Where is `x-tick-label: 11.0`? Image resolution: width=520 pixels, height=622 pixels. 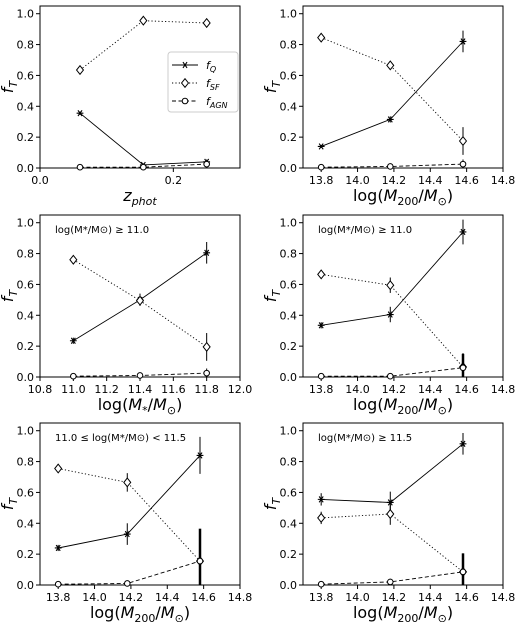
x-tick-label: 11.0 is located at coordinates (73, 389).